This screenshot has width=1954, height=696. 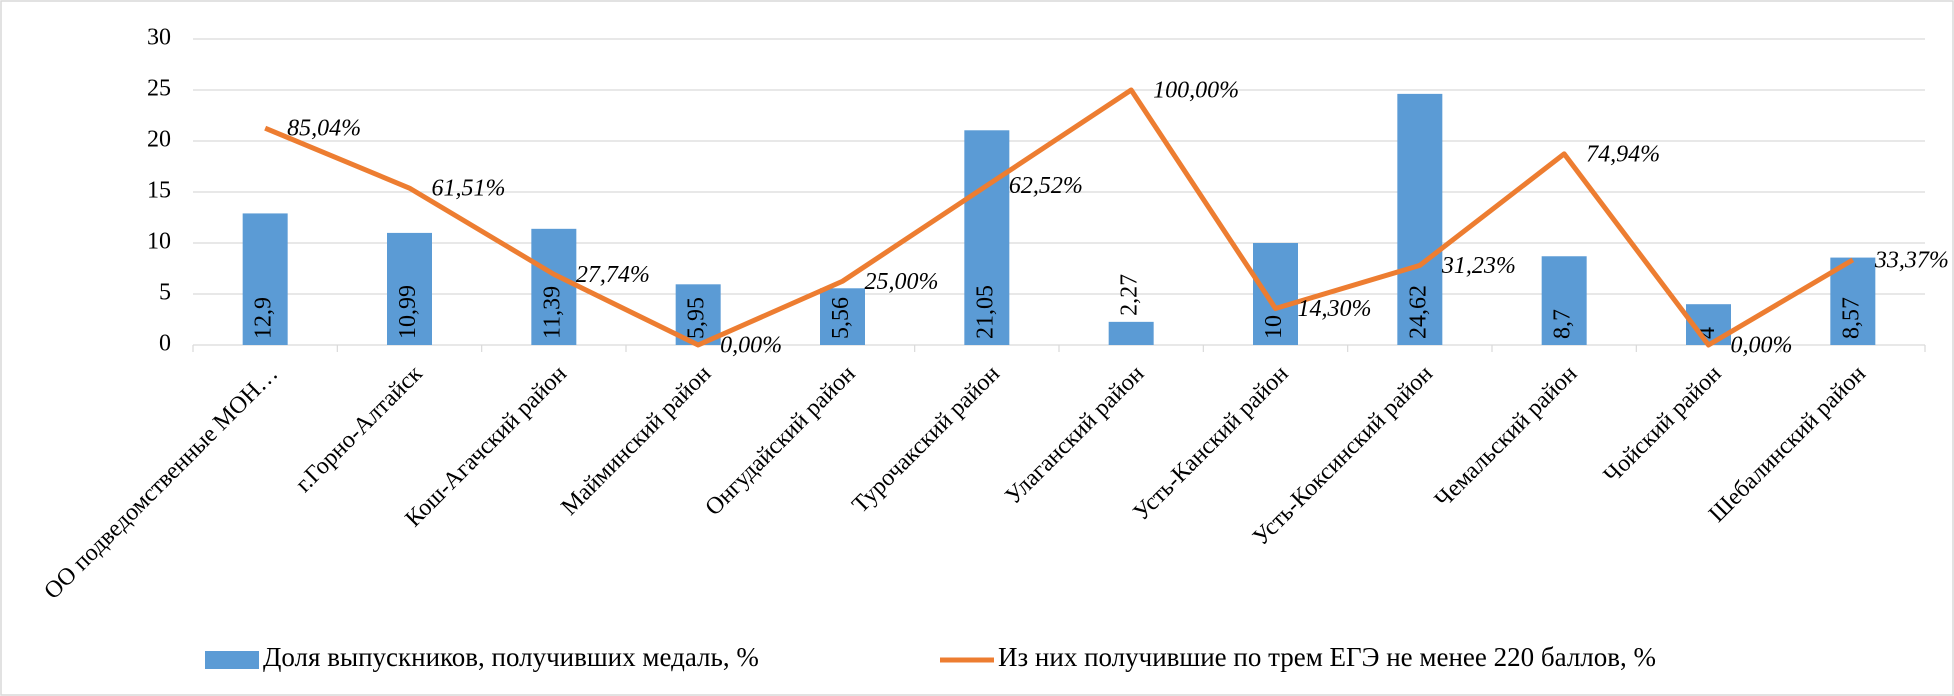 What do you see at coordinates (1335, 309) in the screenshot?
I see `line-value-label: 14,30%` at bounding box center [1335, 309].